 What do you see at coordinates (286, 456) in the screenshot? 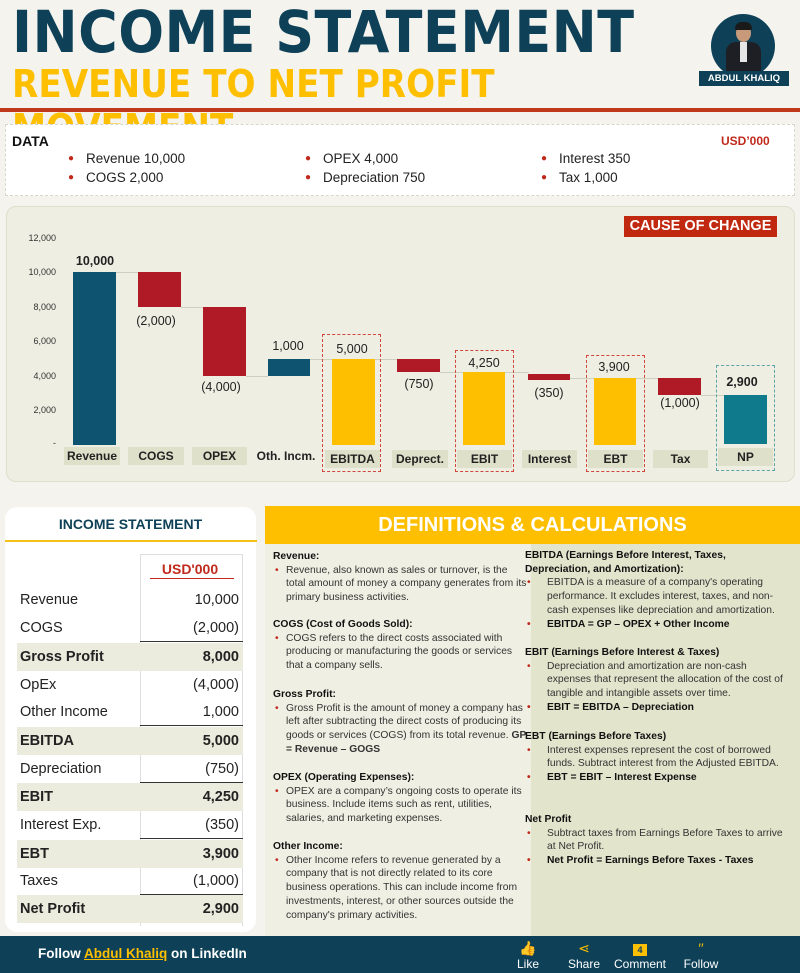
I see `x-category-label: Oth. Incm.` at bounding box center [286, 456].